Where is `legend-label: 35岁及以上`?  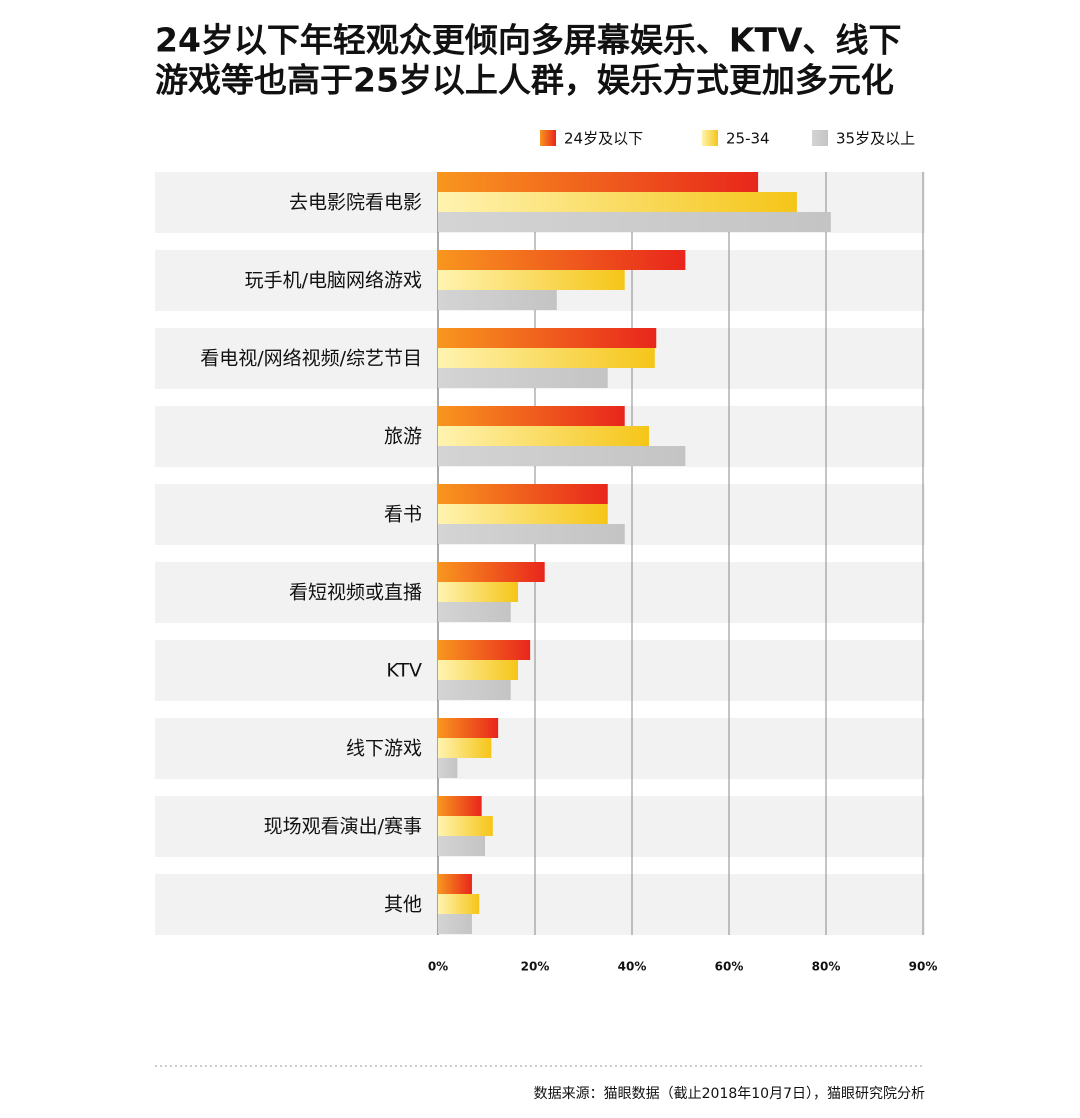
legend-label: 35岁及以上 is located at coordinates (875, 139).